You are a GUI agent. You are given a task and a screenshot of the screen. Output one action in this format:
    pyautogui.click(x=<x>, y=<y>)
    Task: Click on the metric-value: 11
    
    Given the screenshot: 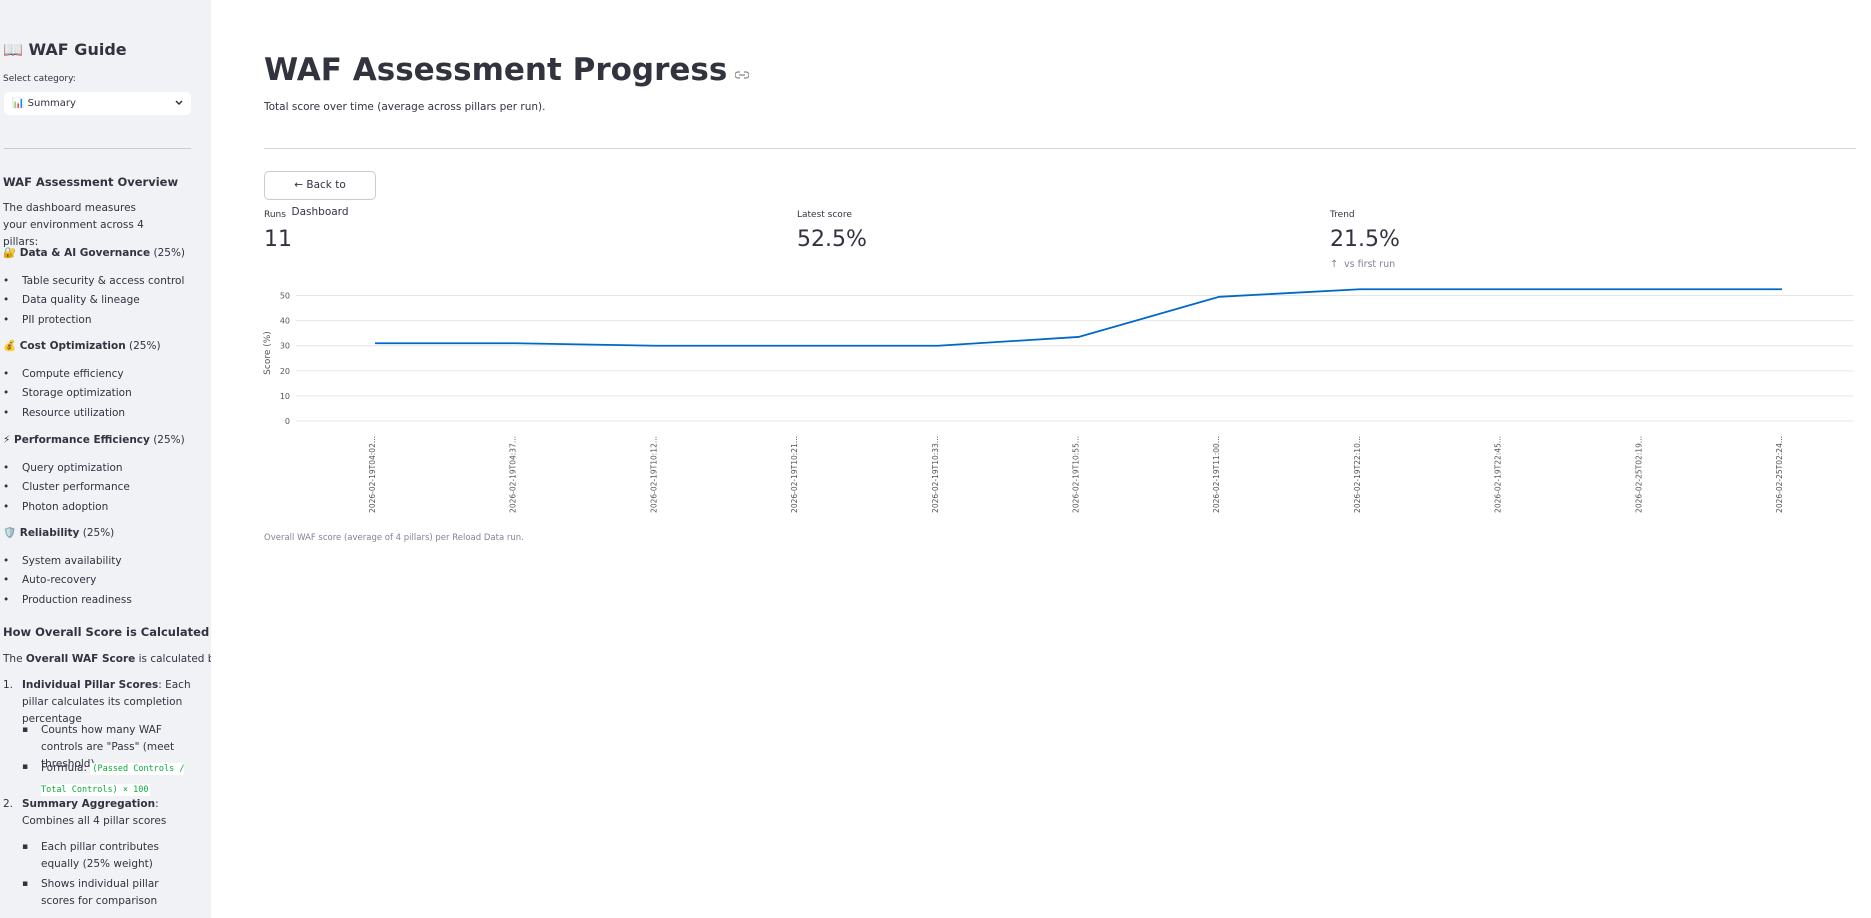 What is the action you would take?
    pyautogui.click(x=278, y=239)
    